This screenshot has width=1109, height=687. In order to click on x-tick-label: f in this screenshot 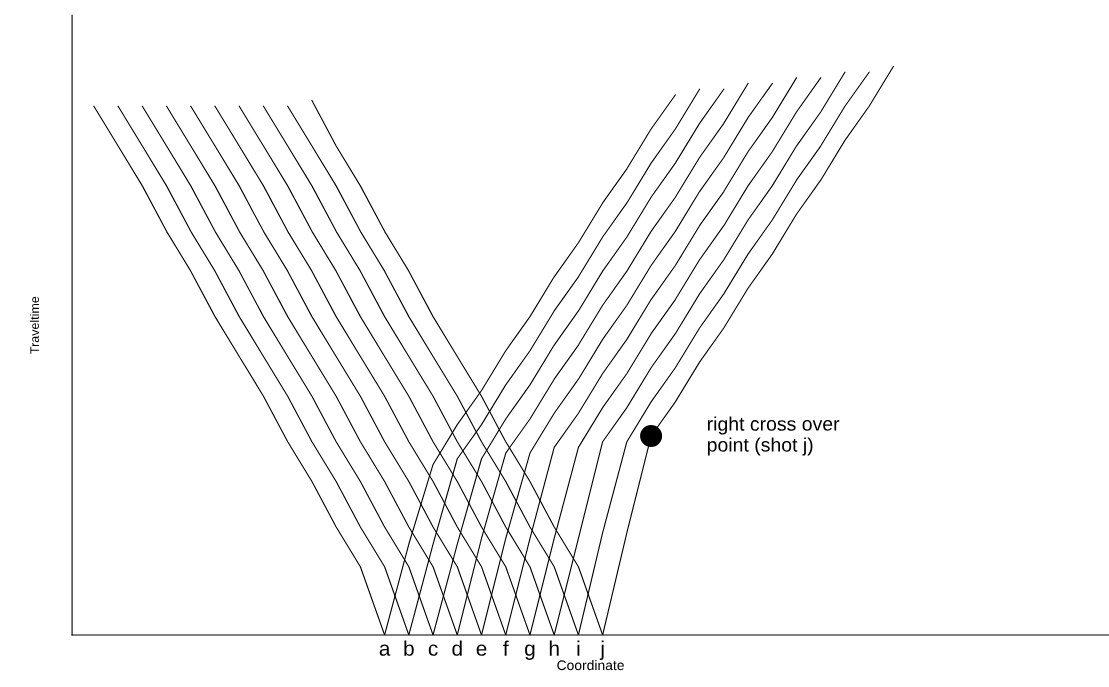, I will do `click(506, 648)`.